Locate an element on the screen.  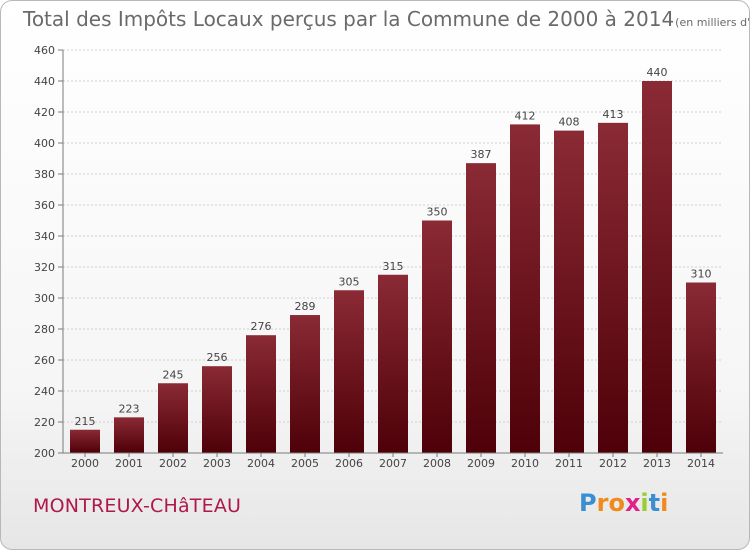
value-label: 408 is located at coordinates (569, 122).